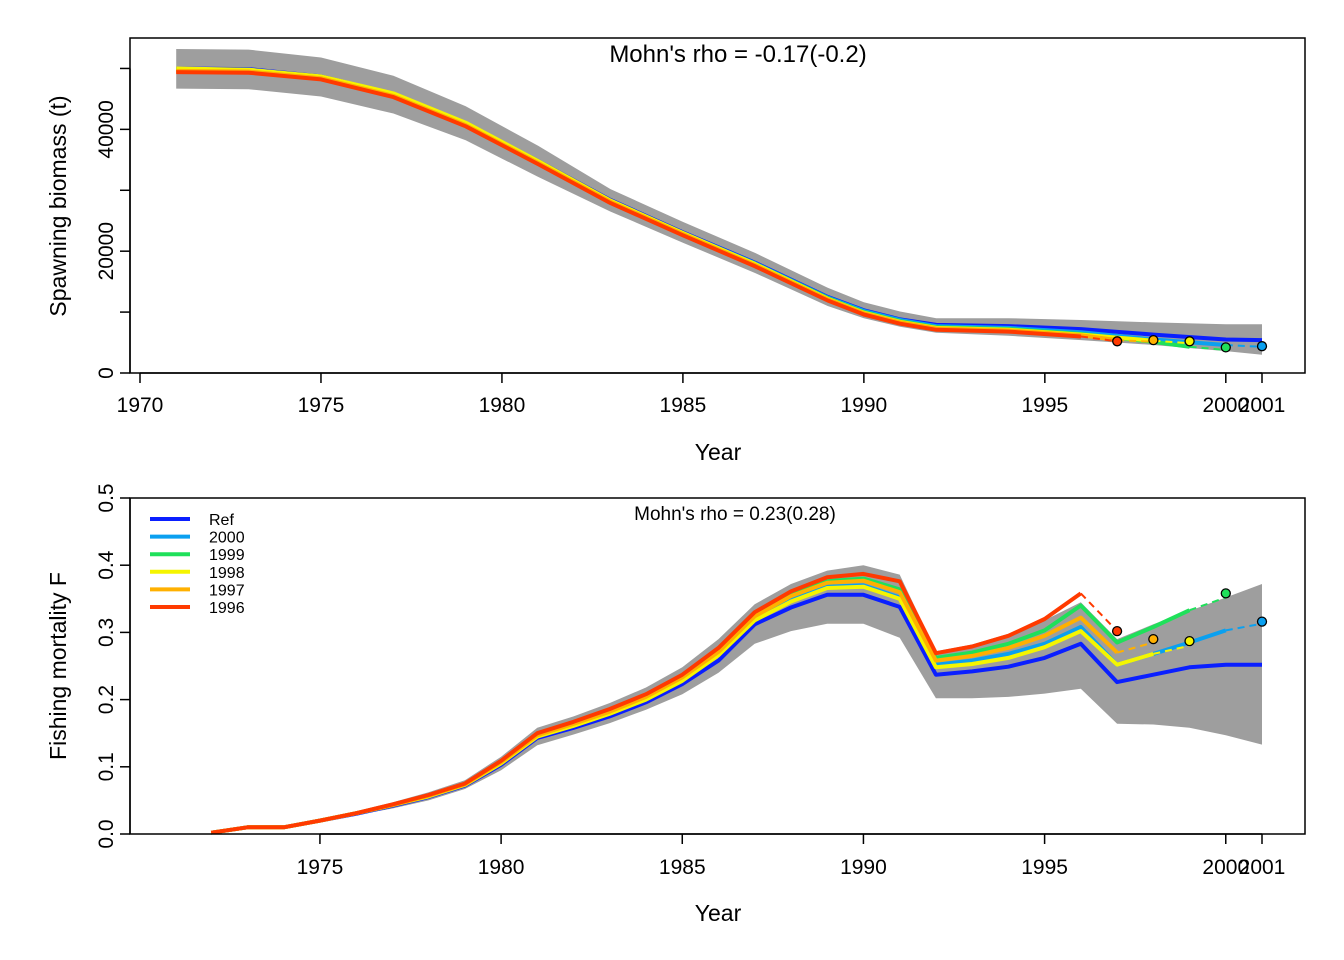 The width and height of the screenshot is (1344, 960). I want to click on legend-label-1997: 1997, so click(227, 590).